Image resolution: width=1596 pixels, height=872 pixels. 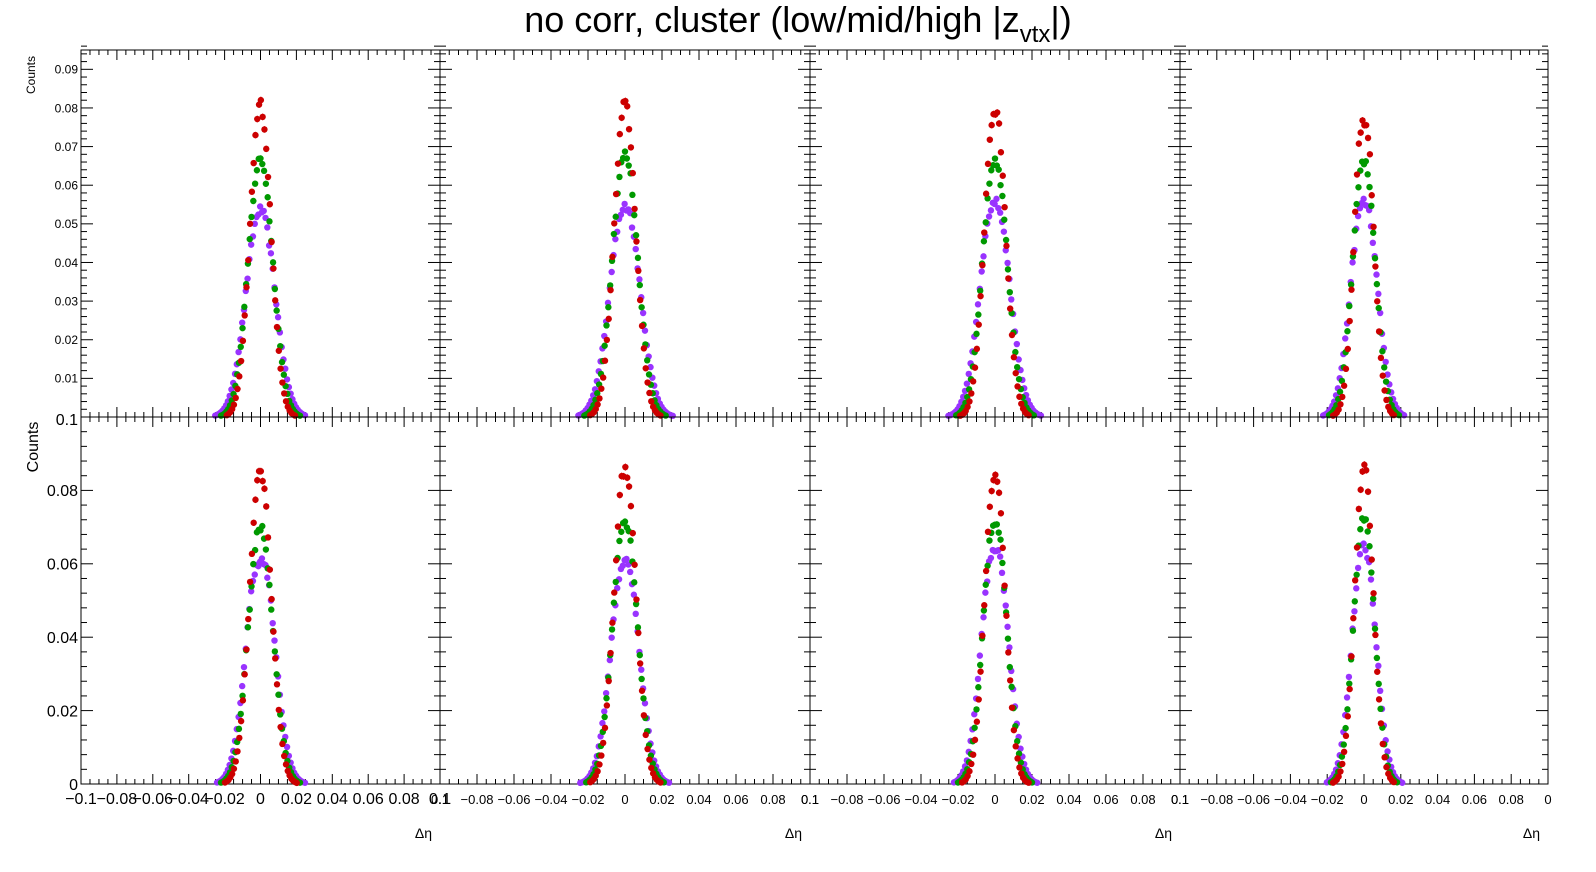 What do you see at coordinates (793, 833) in the screenshot?
I see `x-axis-label: Δη` at bounding box center [793, 833].